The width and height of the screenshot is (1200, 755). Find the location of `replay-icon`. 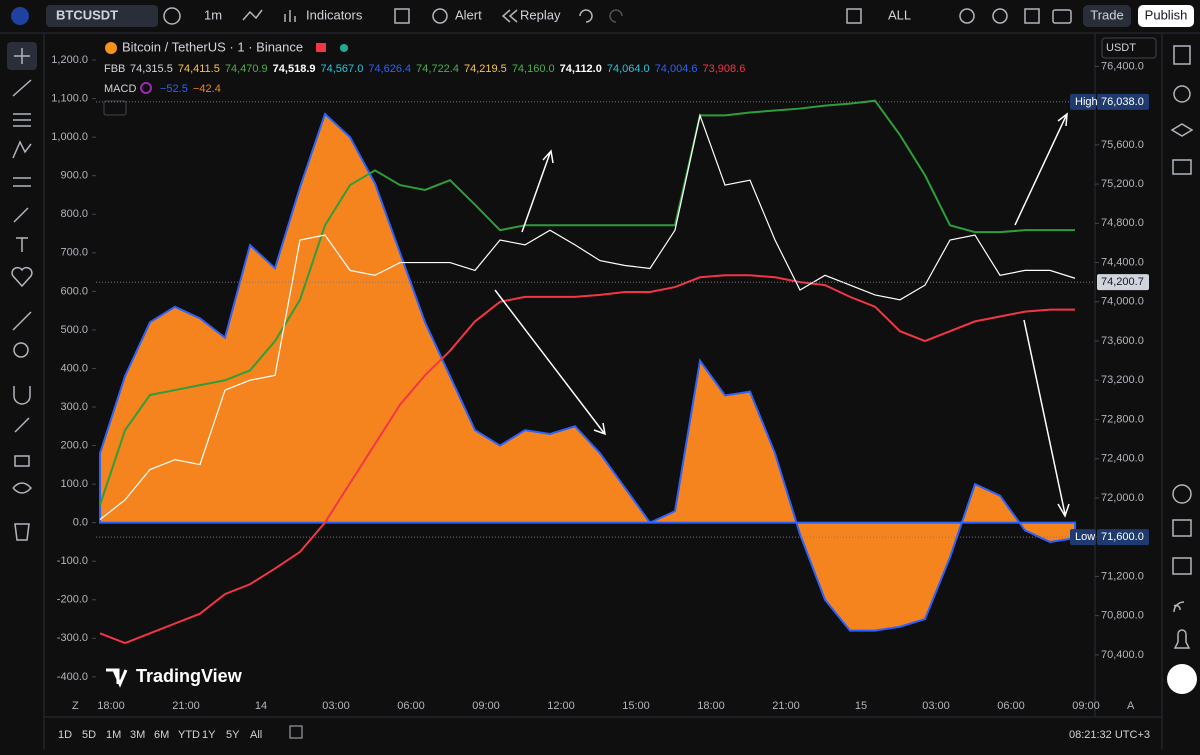

replay-icon is located at coordinates (509, 16).